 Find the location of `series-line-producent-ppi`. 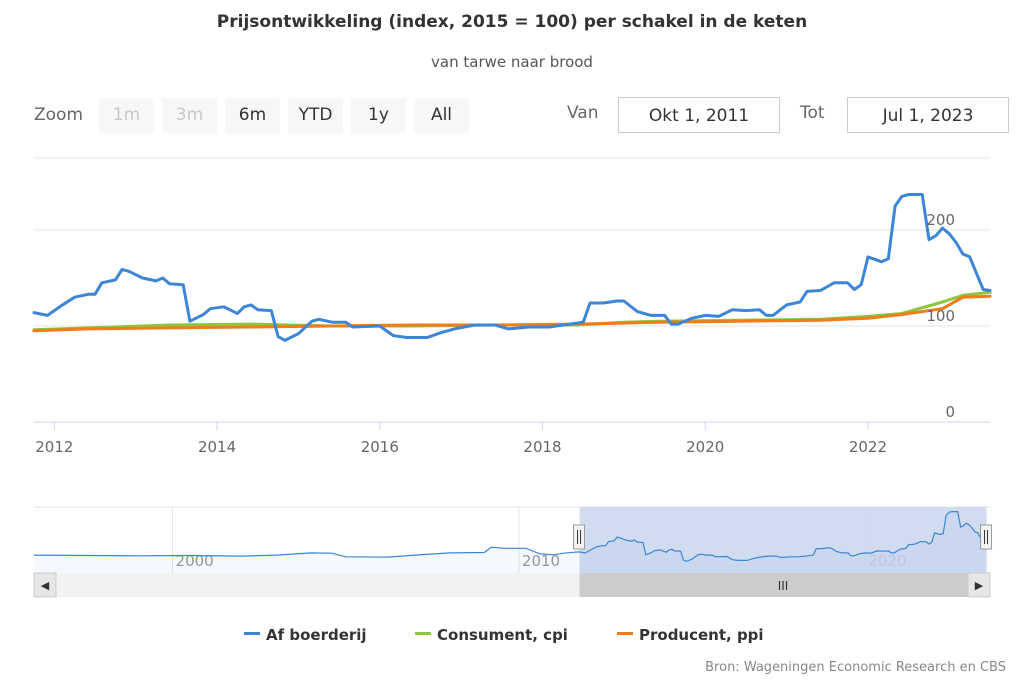

series-line-producent-ppi is located at coordinates (512, 313).